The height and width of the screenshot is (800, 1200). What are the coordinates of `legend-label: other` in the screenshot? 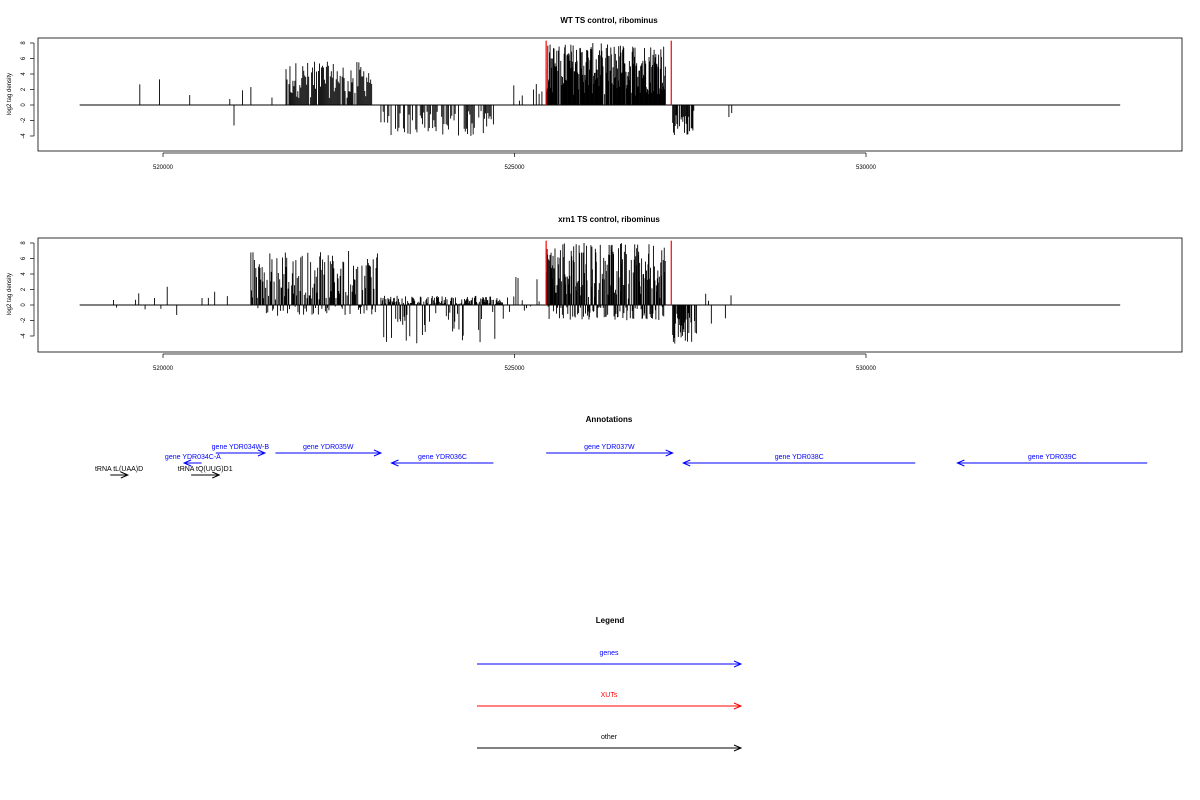 It's located at (609, 737).